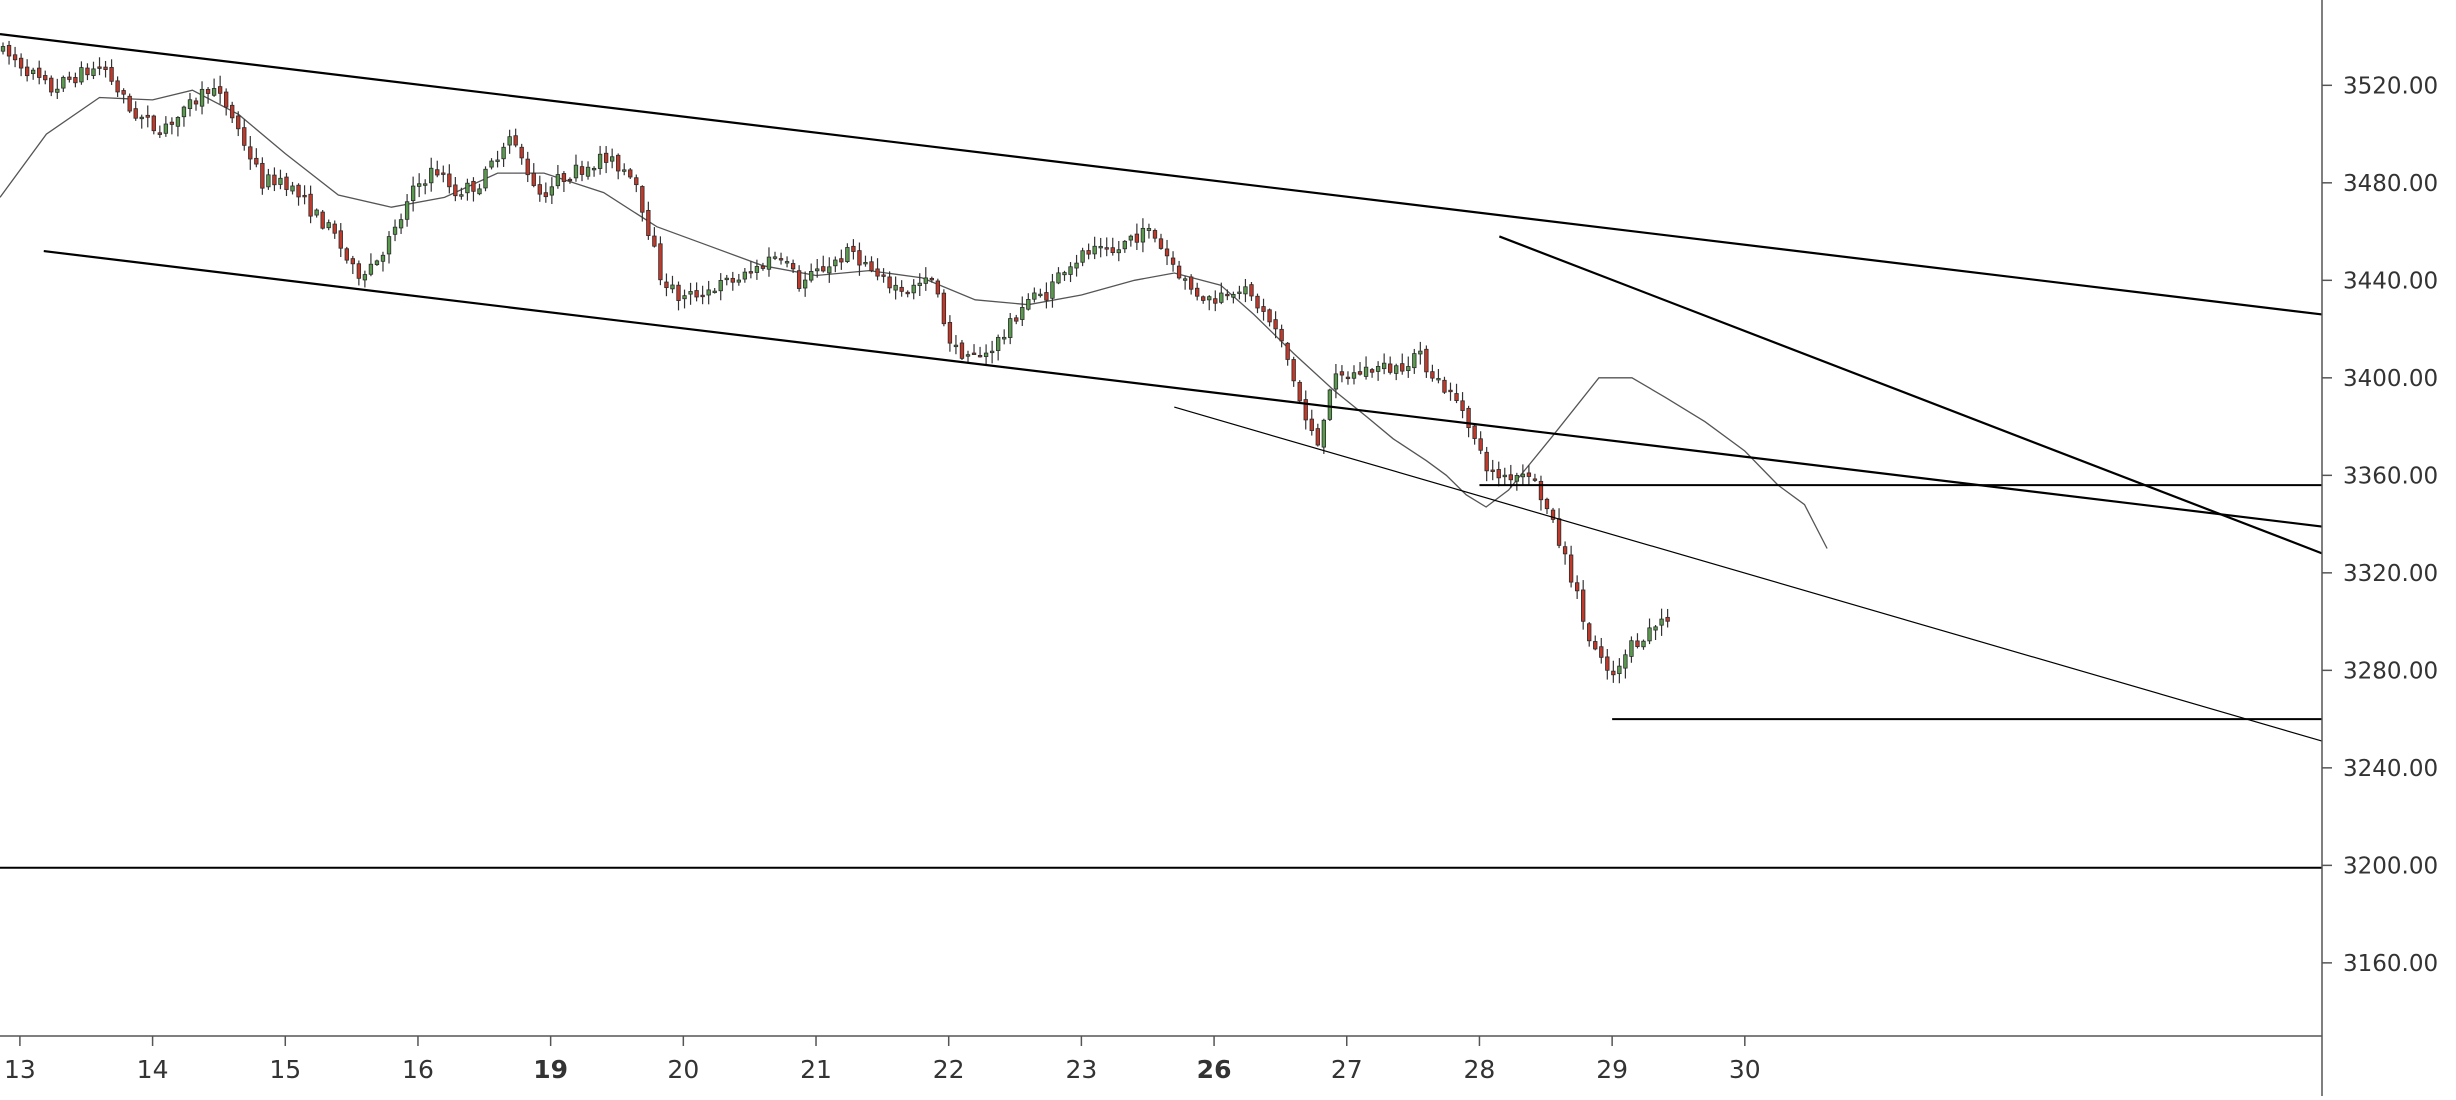  Describe the element at coordinates (1081, 1069) in the screenshot. I see `date-tick-label: 23` at that location.